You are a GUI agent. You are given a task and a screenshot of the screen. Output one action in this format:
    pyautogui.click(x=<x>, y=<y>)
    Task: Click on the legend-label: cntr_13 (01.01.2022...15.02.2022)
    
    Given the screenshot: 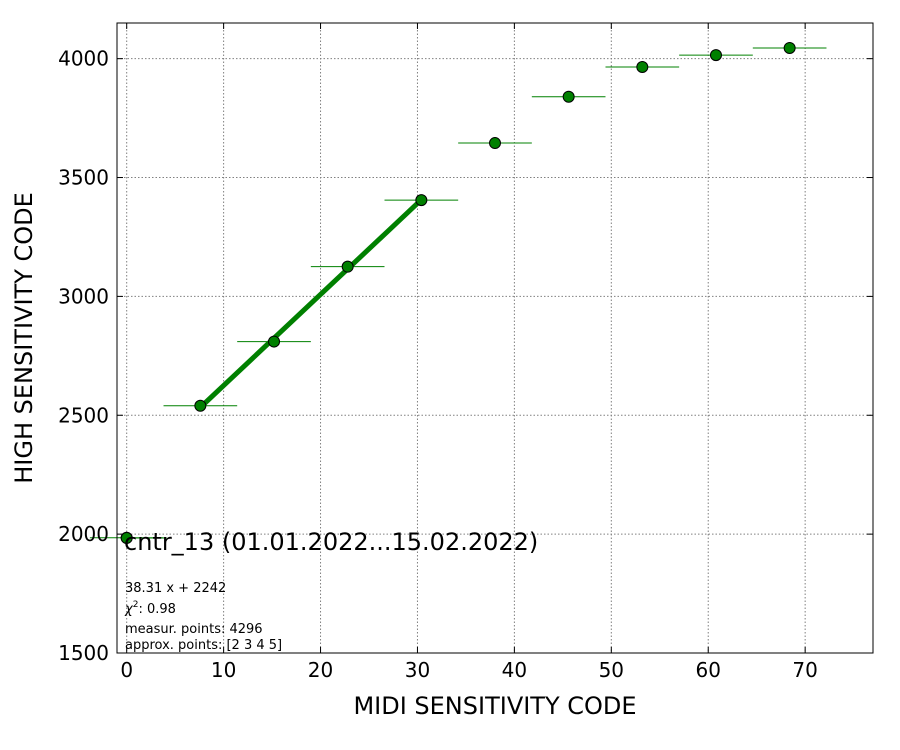 What is the action you would take?
    pyautogui.click(x=331, y=542)
    